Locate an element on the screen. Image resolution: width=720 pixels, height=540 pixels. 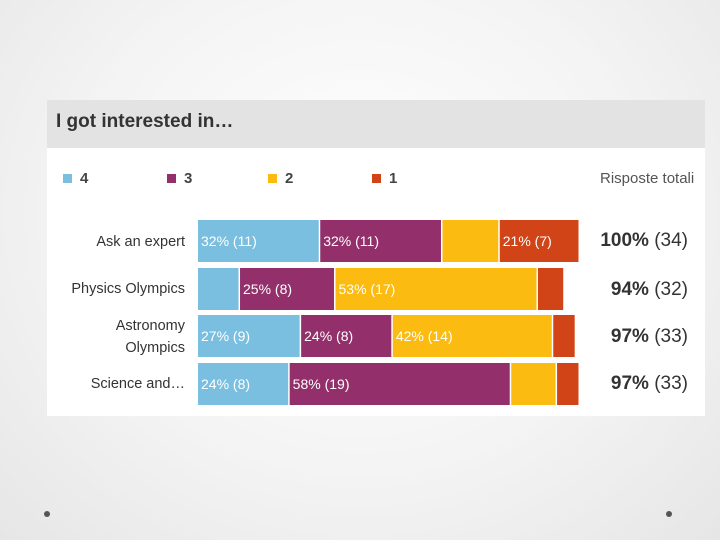
legend-item-3: 3 is located at coordinates (180, 178).